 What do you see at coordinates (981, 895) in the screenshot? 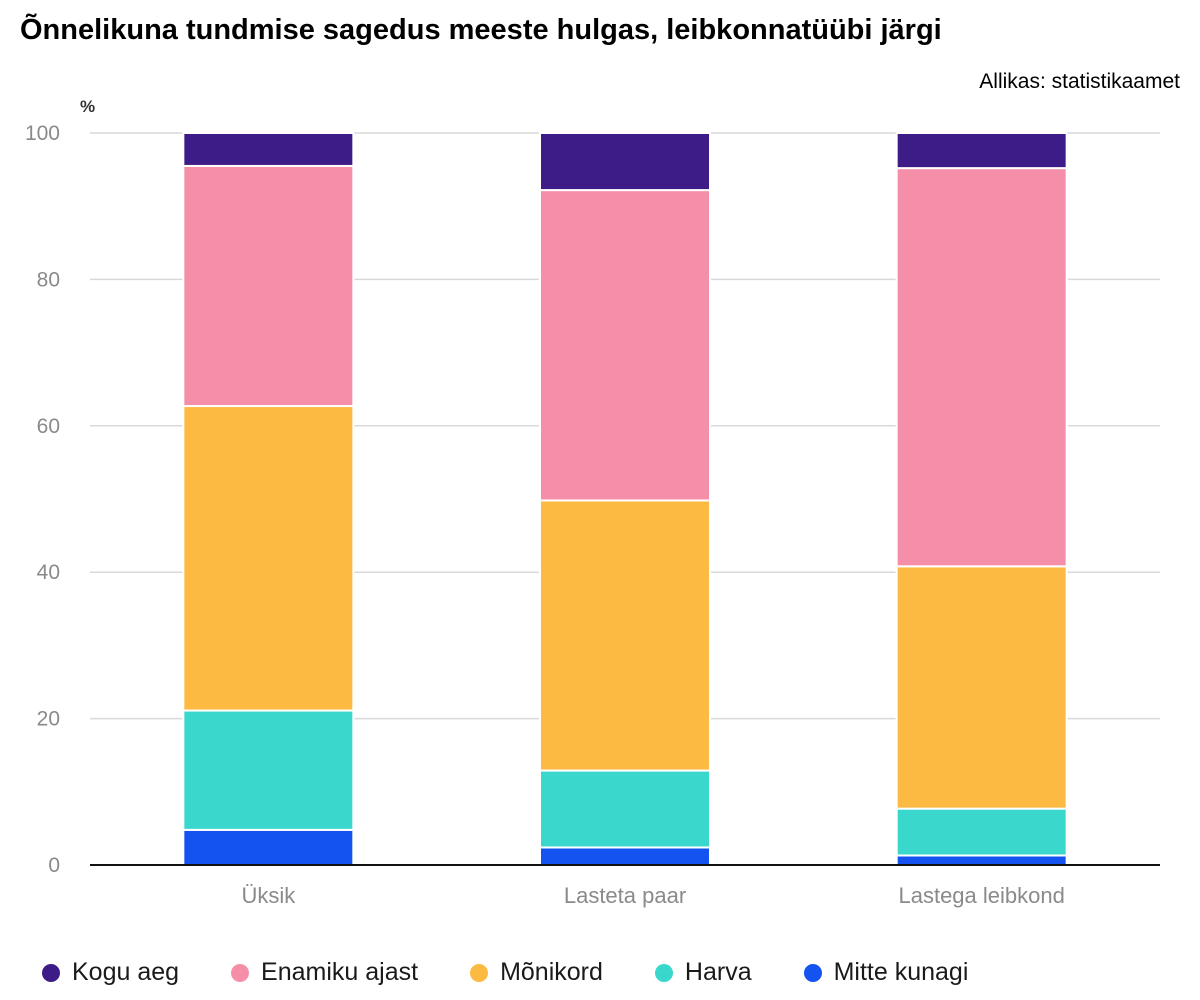
I see `x-category-label: Lastega leibkond` at bounding box center [981, 895].